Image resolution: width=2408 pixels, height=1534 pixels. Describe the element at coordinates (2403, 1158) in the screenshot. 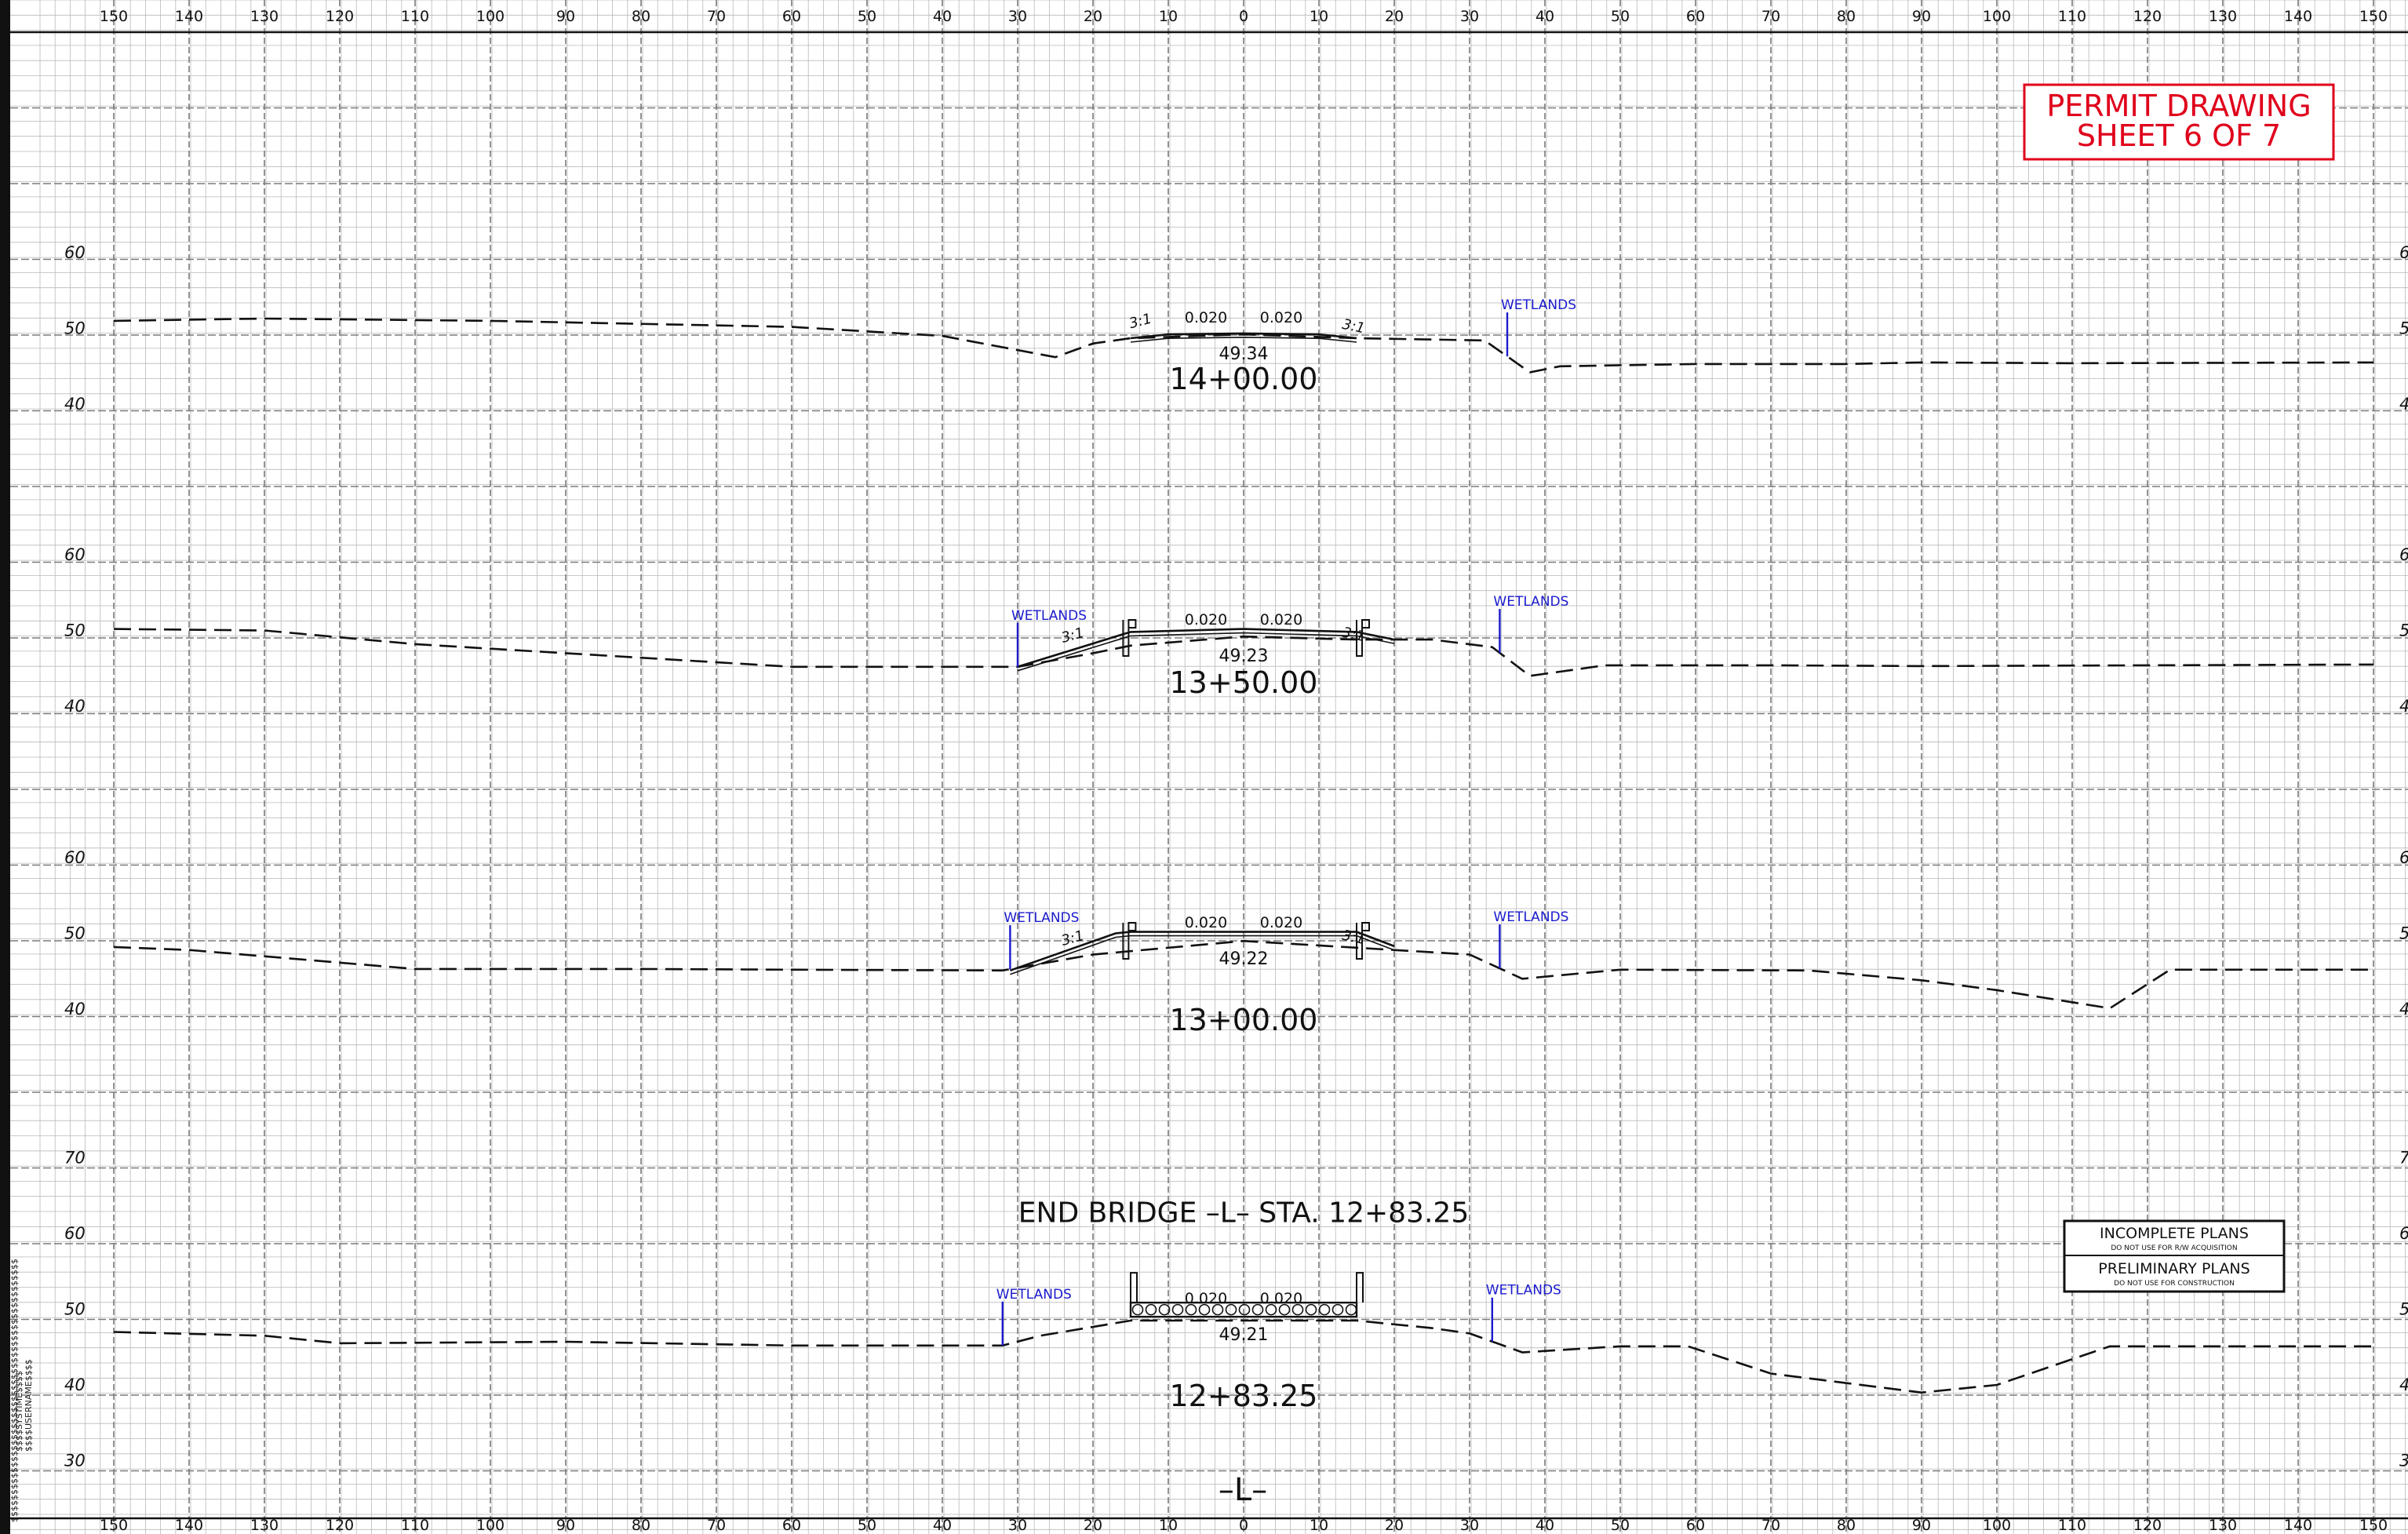

I see `elevation-label-right: 70` at that location.